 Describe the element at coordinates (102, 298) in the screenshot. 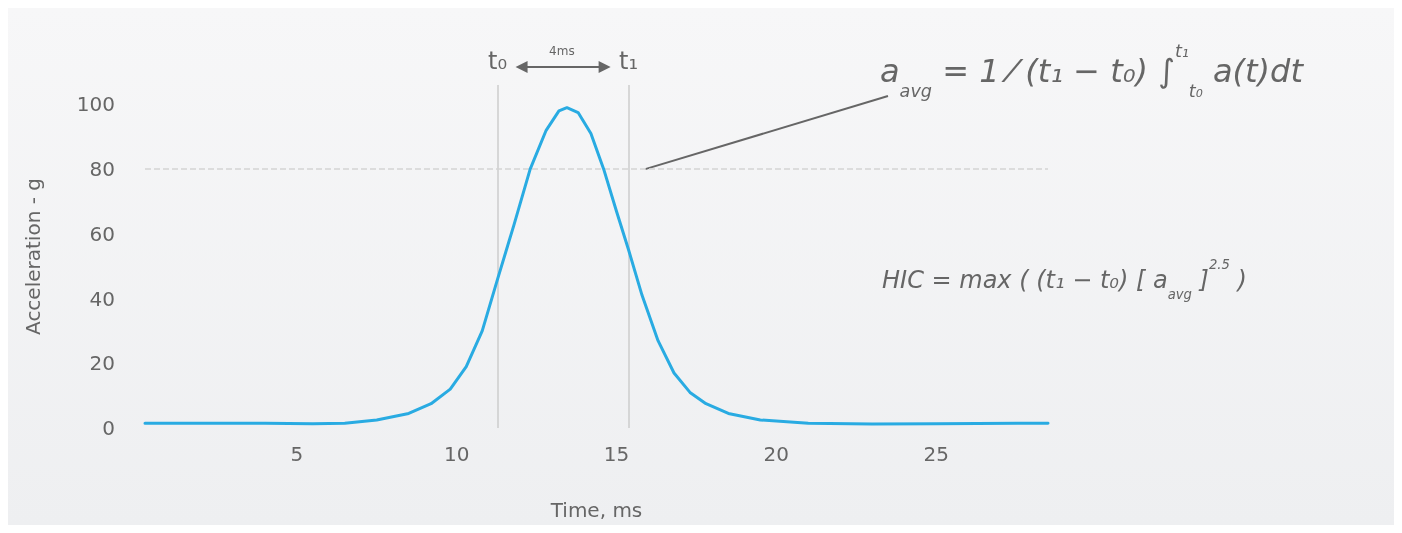

I see `y-tick-label: 40` at that location.